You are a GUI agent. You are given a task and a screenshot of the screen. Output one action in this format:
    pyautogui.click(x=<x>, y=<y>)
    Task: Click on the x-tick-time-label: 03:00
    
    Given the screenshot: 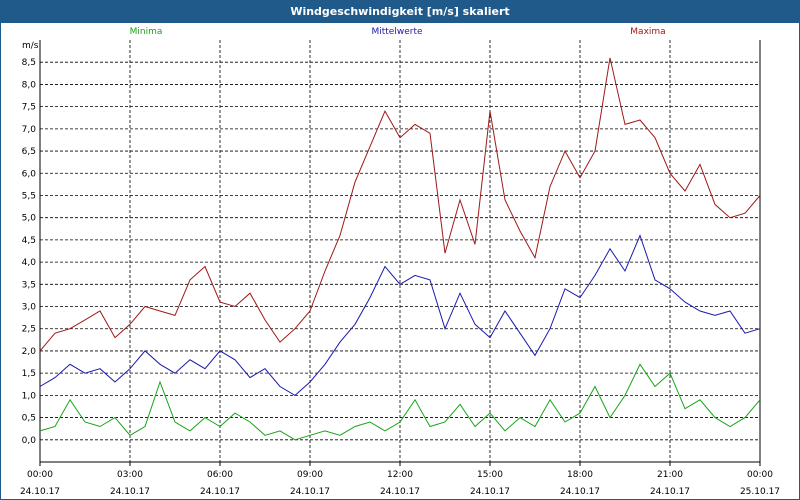 What is the action you would take?
    pyautogui.click(x=130, y=475)
    